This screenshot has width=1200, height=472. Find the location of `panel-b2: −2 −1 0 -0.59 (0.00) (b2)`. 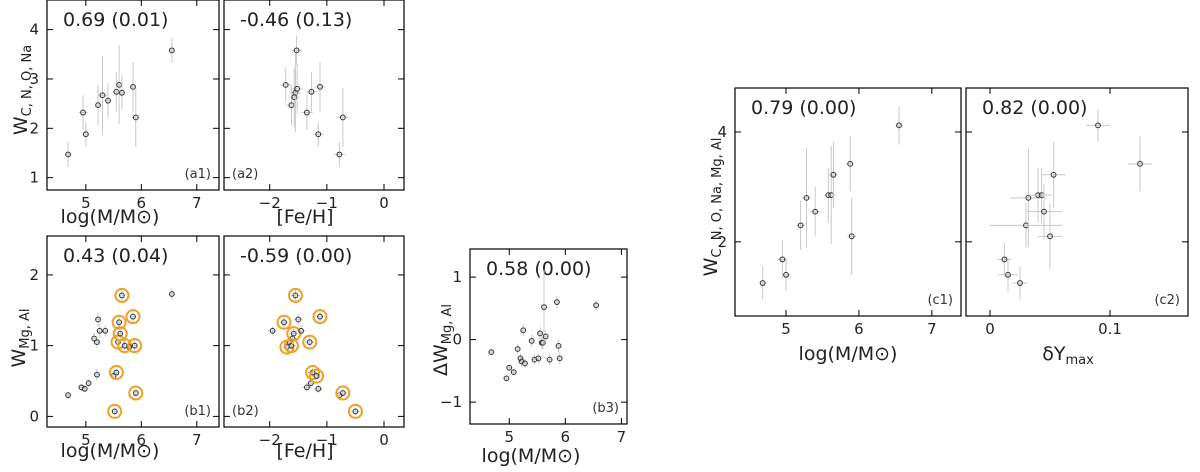

panel-b2: −2 −1 0 -0.59 (0.00) (b2) is located at coordinates (314, 342).